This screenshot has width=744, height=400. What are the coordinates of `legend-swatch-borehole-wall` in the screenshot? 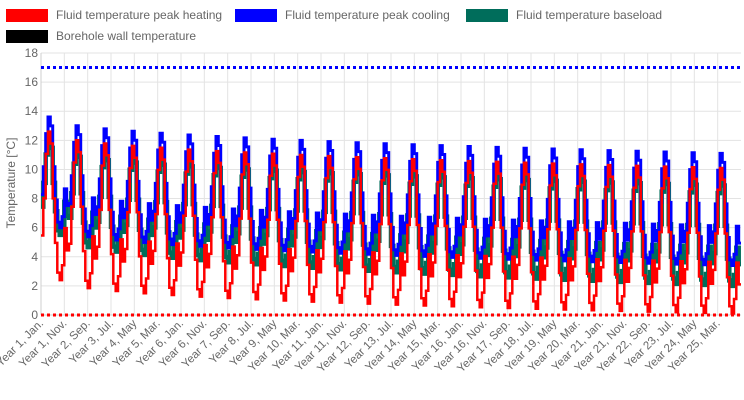 It's located at (27, 36).